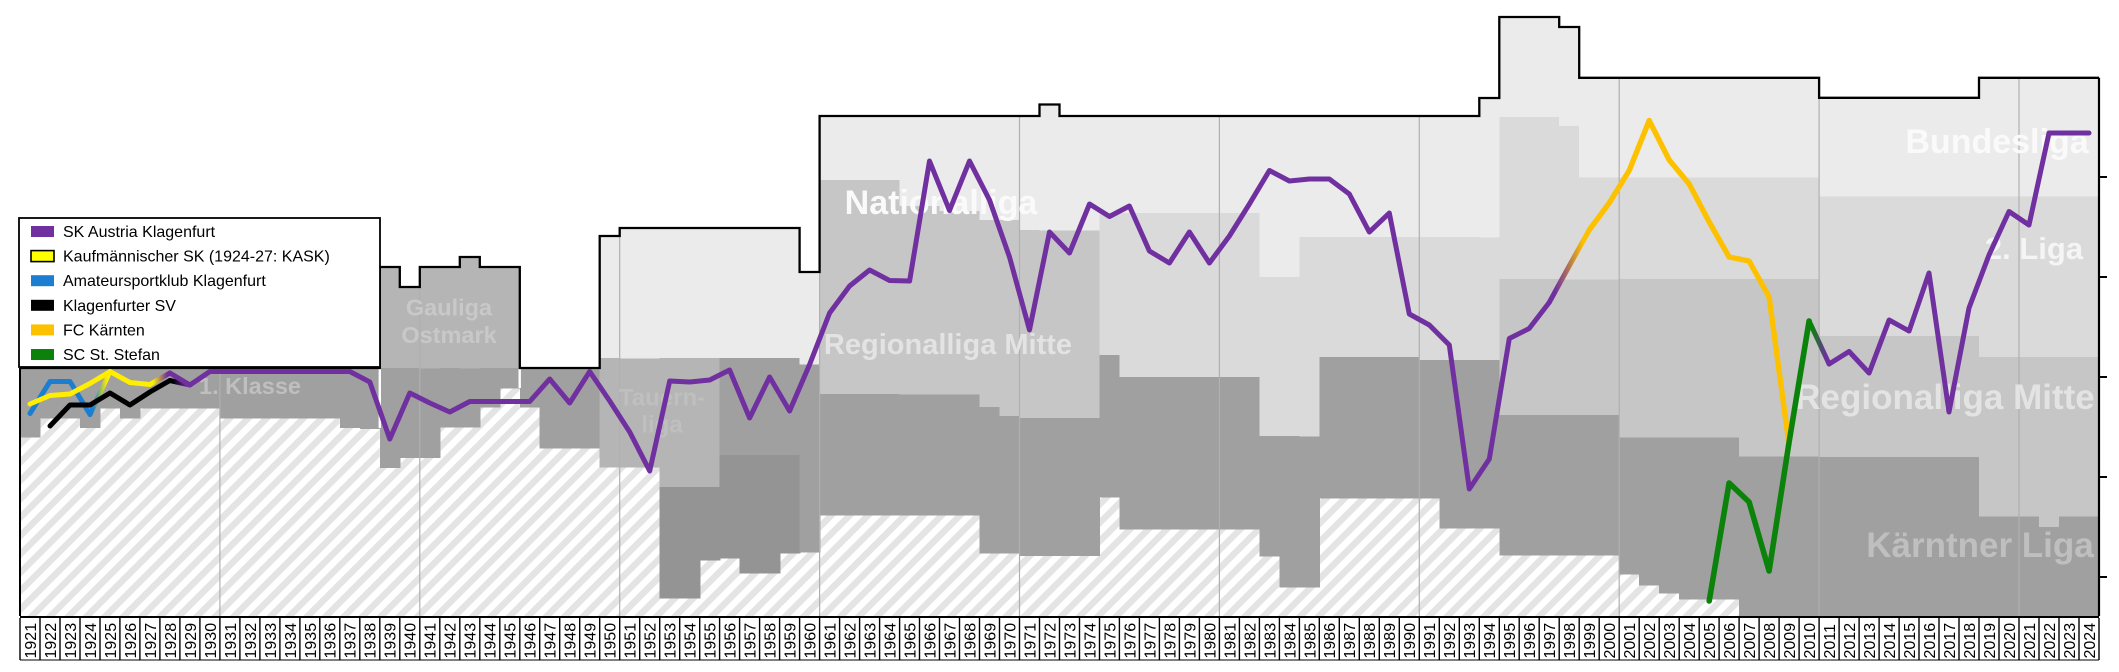 The image size is (2119, 672). What do you see at coordinates (1890, 641) in the screenshot?
I see `svg-text: 2014` at bounding box center [1890, 641].